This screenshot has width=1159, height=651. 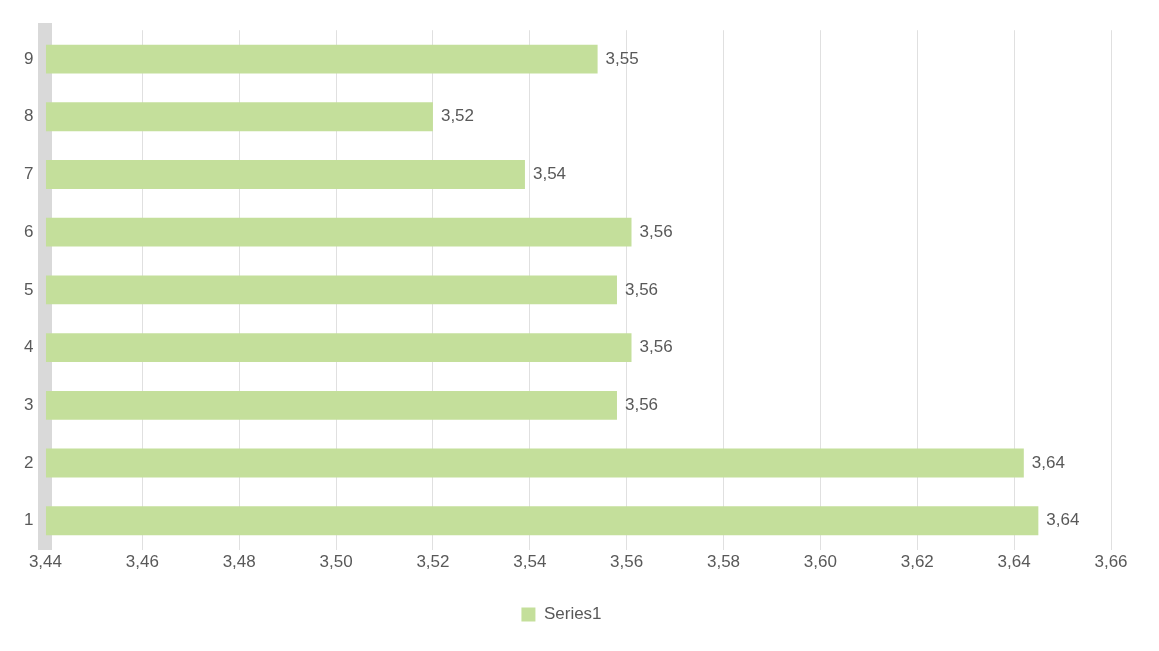 What do you see at coordinates (433, 562) in the screenshot?
I see `x-tick-label: 3,52` at bounding box center [433, 562].